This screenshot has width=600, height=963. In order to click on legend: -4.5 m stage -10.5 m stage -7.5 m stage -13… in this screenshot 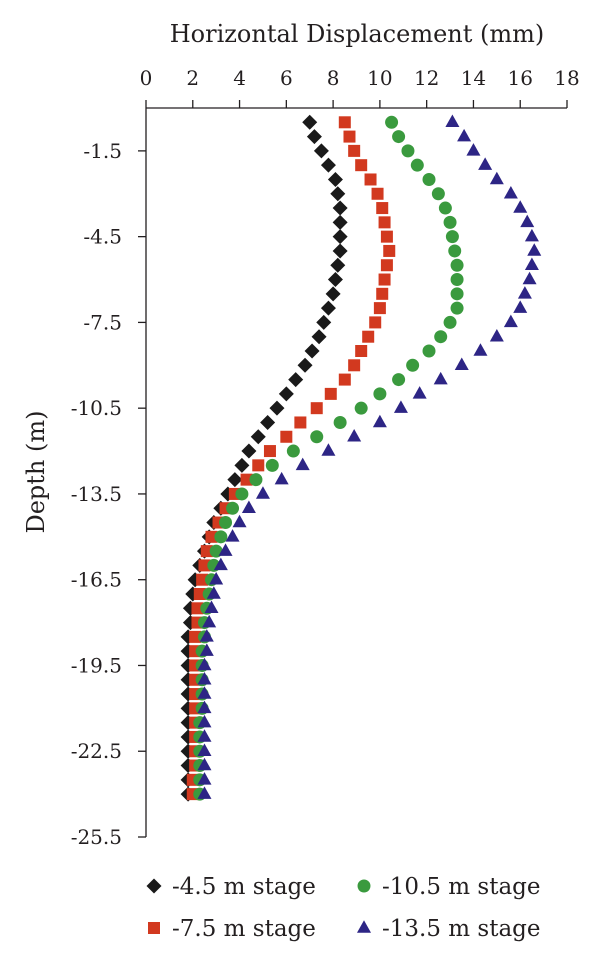, I will do `click(343, 908)`.